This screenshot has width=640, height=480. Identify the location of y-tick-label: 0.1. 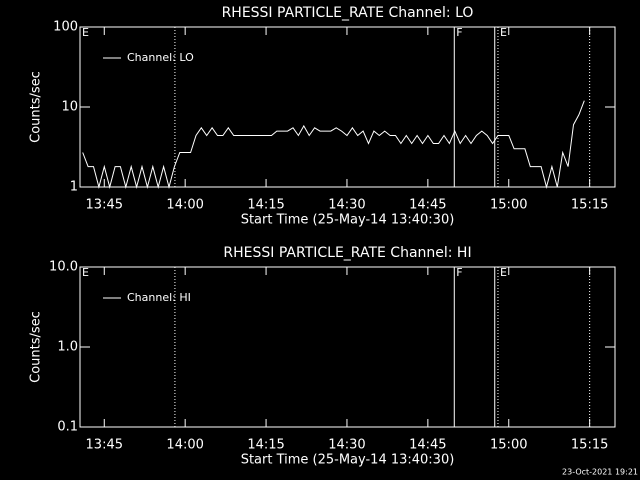
(67, 427).